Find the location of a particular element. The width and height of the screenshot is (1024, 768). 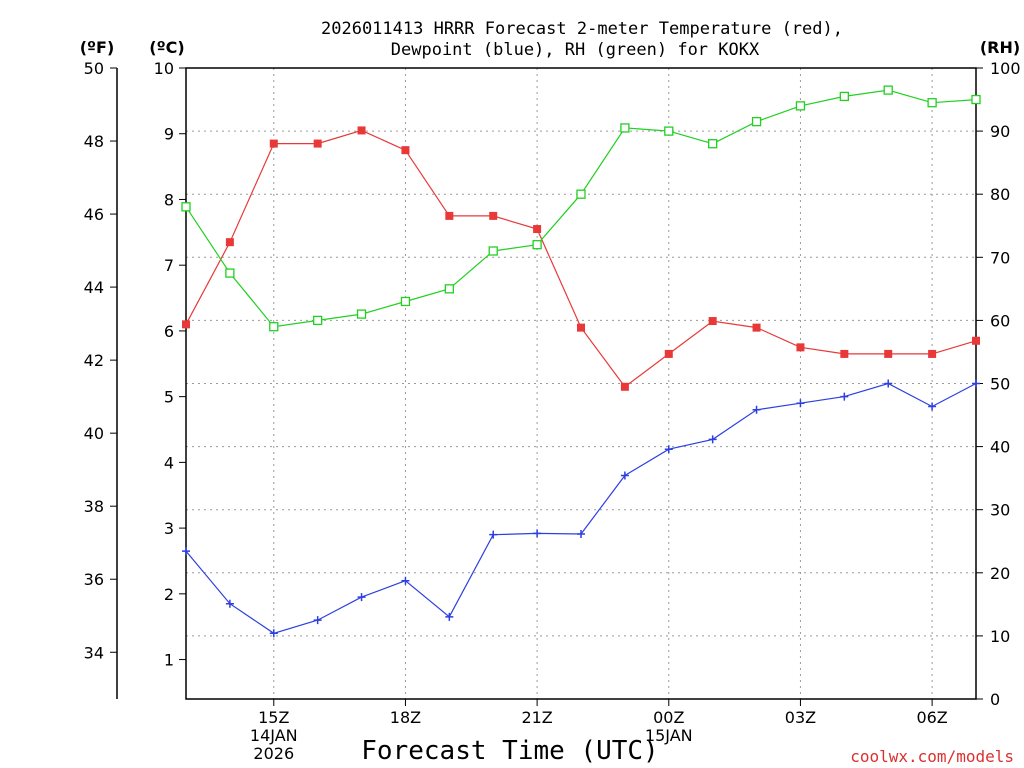

chart-title-line2: Dewpoint (blue), RH (green) for KOKX is located at coordinates (575, 50).